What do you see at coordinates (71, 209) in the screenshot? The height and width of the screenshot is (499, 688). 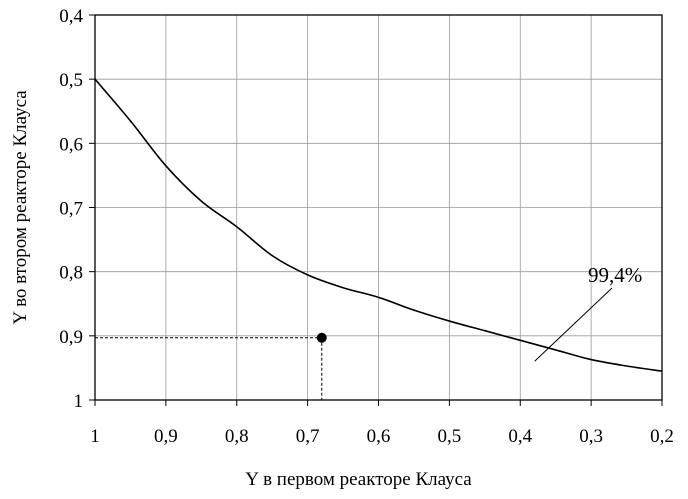 I see `y-tick-label: 0,7` at bounding box center [71, 209].